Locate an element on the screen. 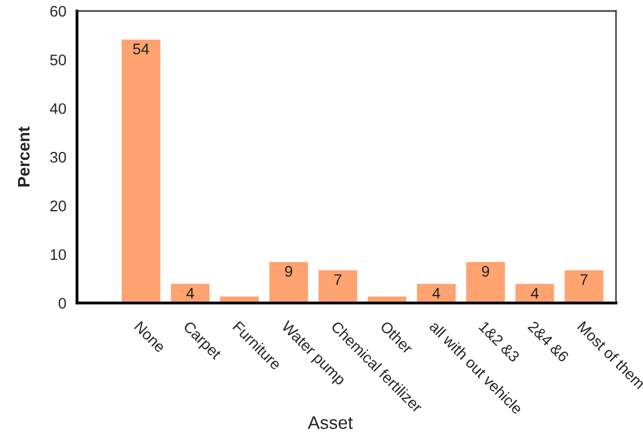 The image size is (643, 435). y-tick-label: 10 is located at coordinates (58, 254).